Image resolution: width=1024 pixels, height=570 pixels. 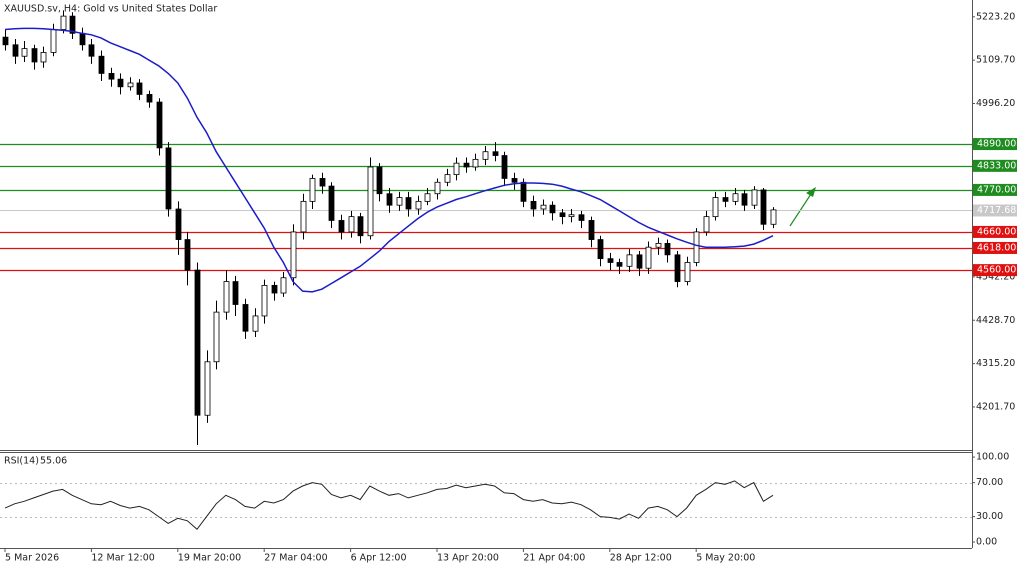 What do you see at coordinates (468, 558) in the screenshot?
I see `x-tick-label: 13 Apr 20:00` at bounding box center [468, 558].